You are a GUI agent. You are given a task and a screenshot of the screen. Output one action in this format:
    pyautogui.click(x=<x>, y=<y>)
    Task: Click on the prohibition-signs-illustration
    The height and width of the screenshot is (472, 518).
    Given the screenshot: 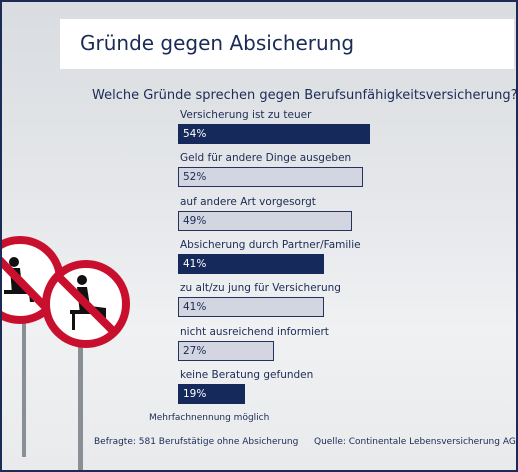 What is the action you would take?
    pyautogui.click(x=66, y=353)
    